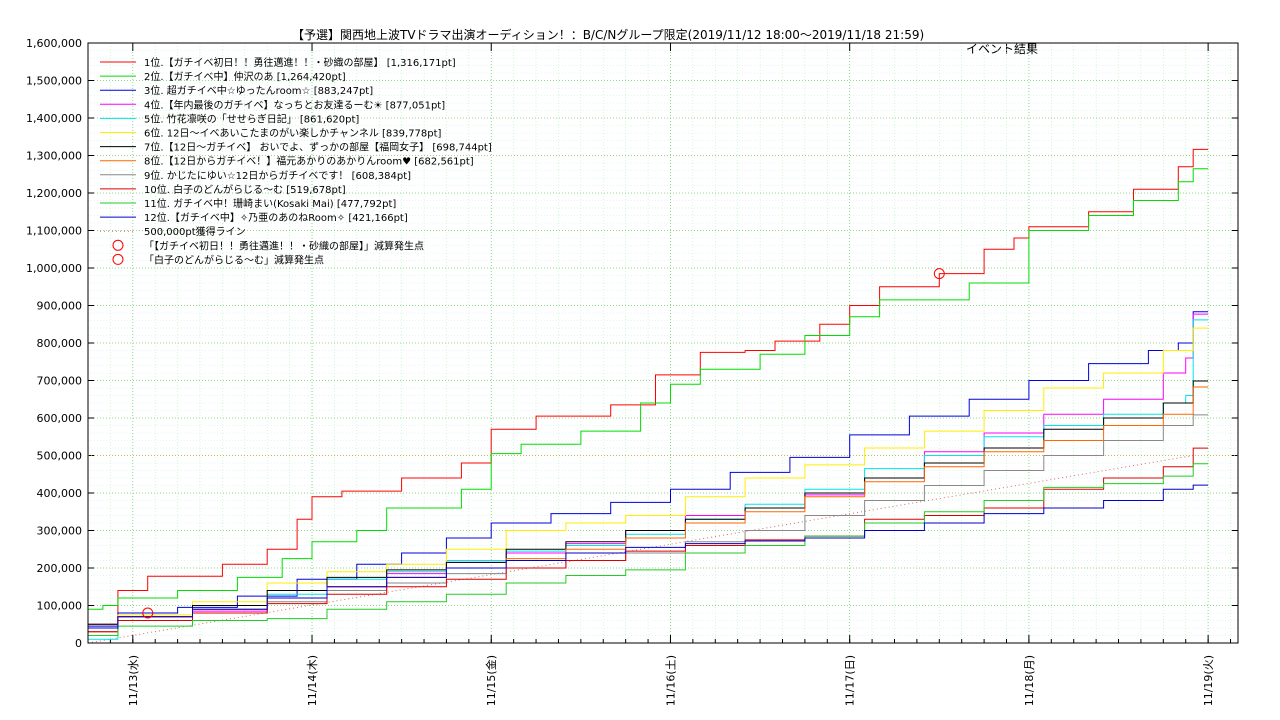 The height and width of the screenshot is (720, 1280). What do you see at coordinates (245, 189) in the screenshot?
I see `legend-label: 10位. 白子のどんがらじる〜む [519,678pt]` at bounding box center [245, 189].